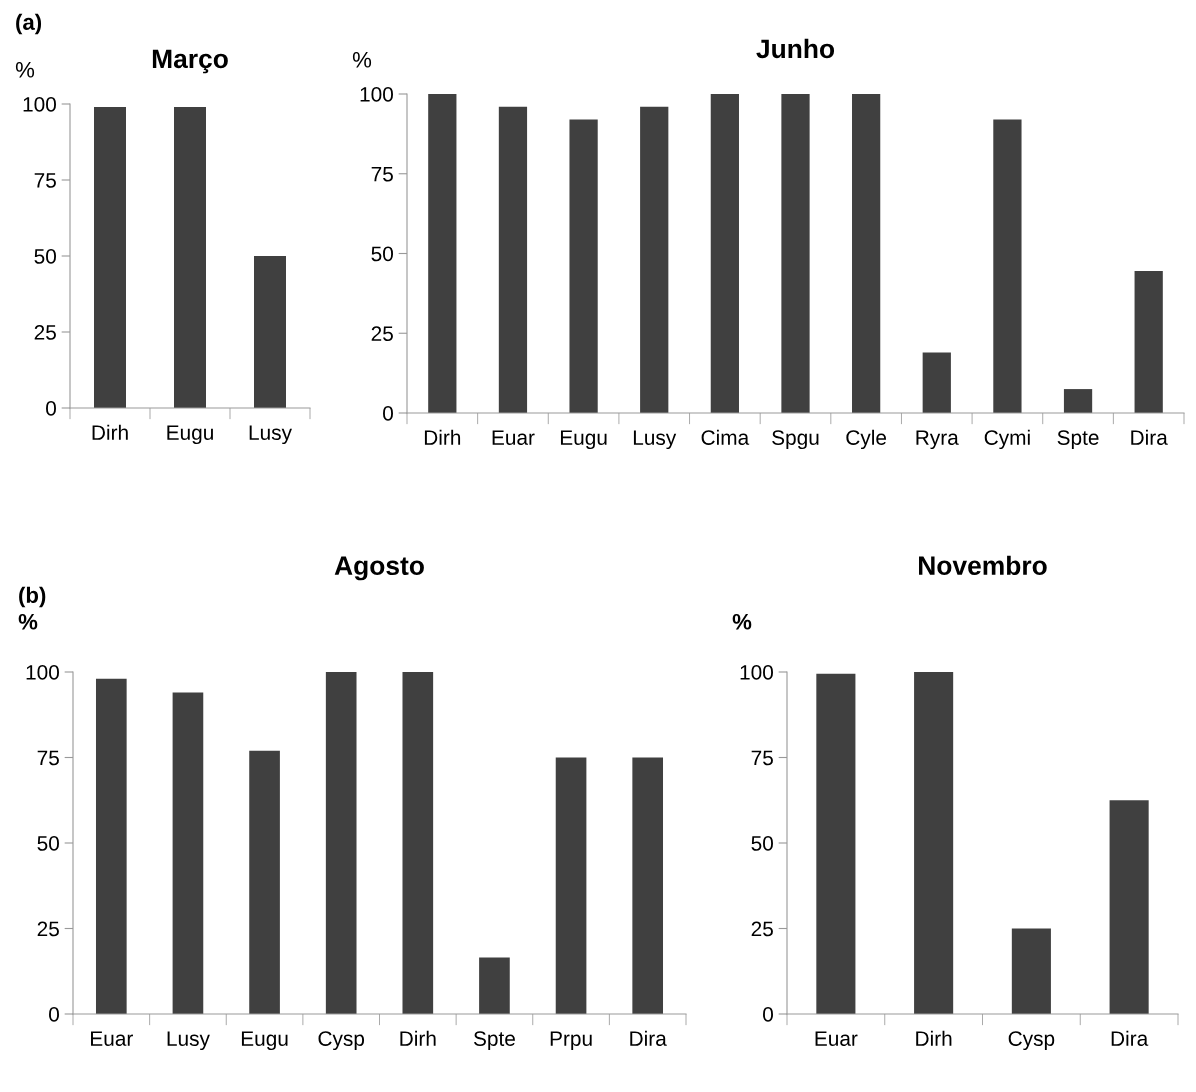 Image resolution: width=1196 pixels, height=1092 pixels. I want to click on chart-title: Junho, so click(795, 48).